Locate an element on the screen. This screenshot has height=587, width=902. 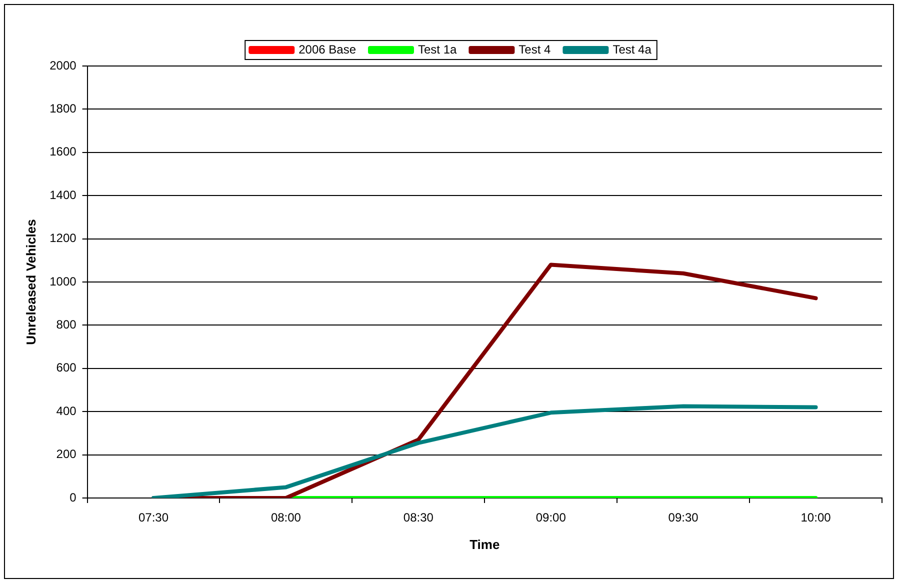
legend-label: Test 4 is located at coordinates (535, 49).